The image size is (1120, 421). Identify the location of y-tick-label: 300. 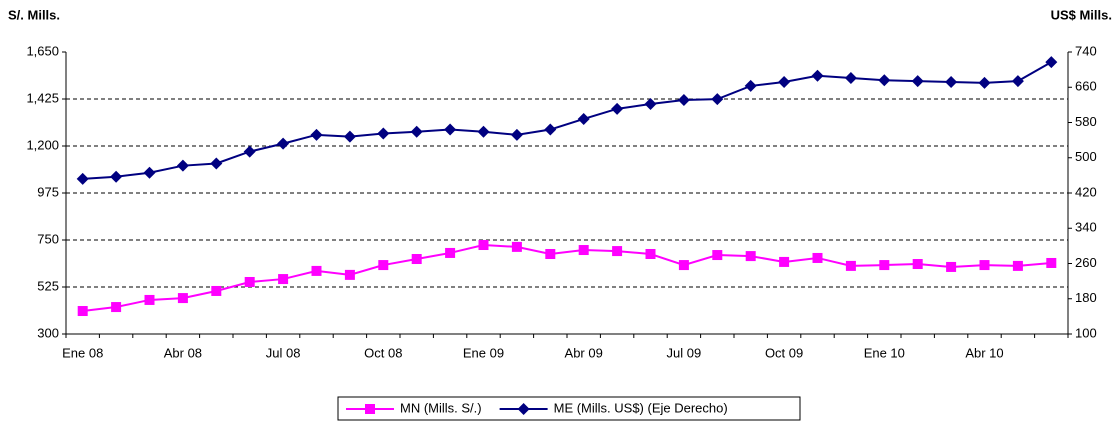
(48, 332).